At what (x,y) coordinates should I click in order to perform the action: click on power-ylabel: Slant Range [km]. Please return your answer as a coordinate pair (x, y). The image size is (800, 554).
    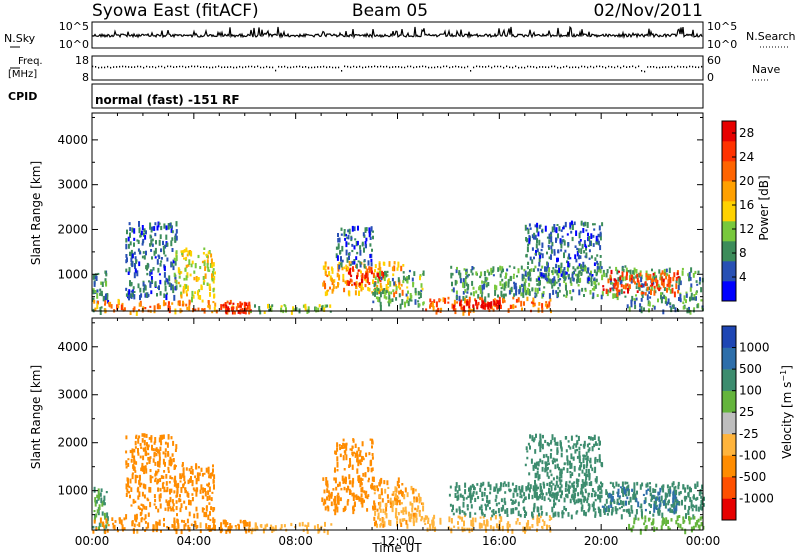
    Looking at the image, I should click on (36, 213).